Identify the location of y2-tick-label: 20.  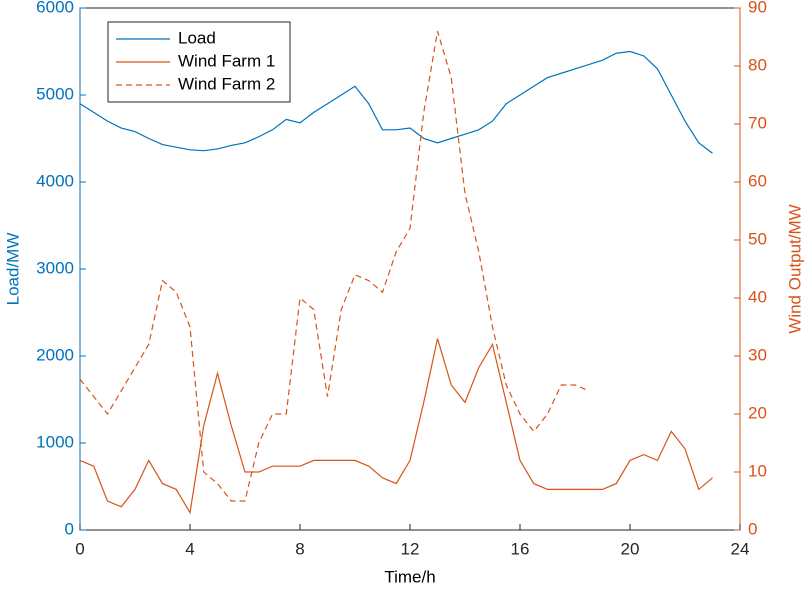
(757, 412).